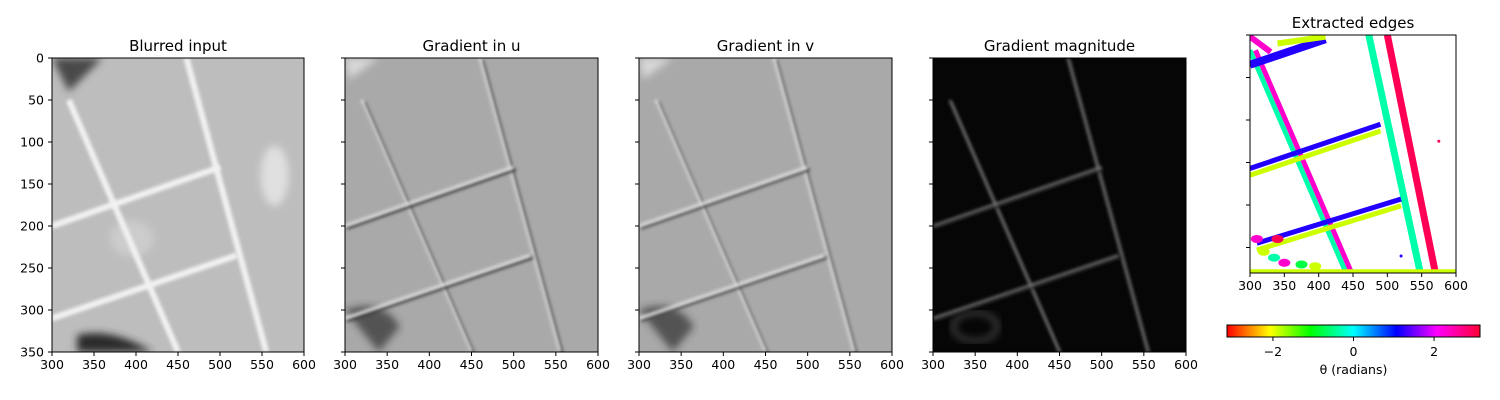 The height and width of the screenshot is (400, 1500). I want to click on panel-5: Extracted edges 300 350 400 450 500 550 600, so click(1353, 153).